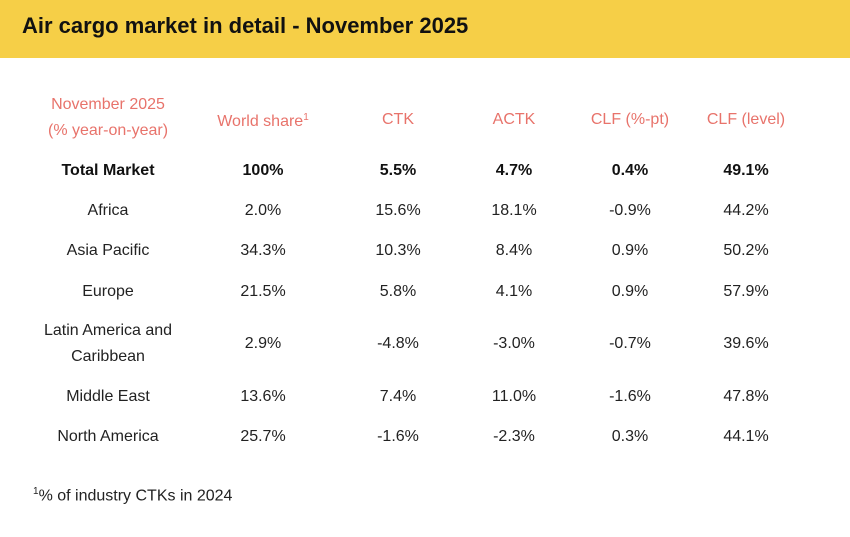 The image size is (850, 537). I want to click on cell-value: 10.3%, so click(398, 250).